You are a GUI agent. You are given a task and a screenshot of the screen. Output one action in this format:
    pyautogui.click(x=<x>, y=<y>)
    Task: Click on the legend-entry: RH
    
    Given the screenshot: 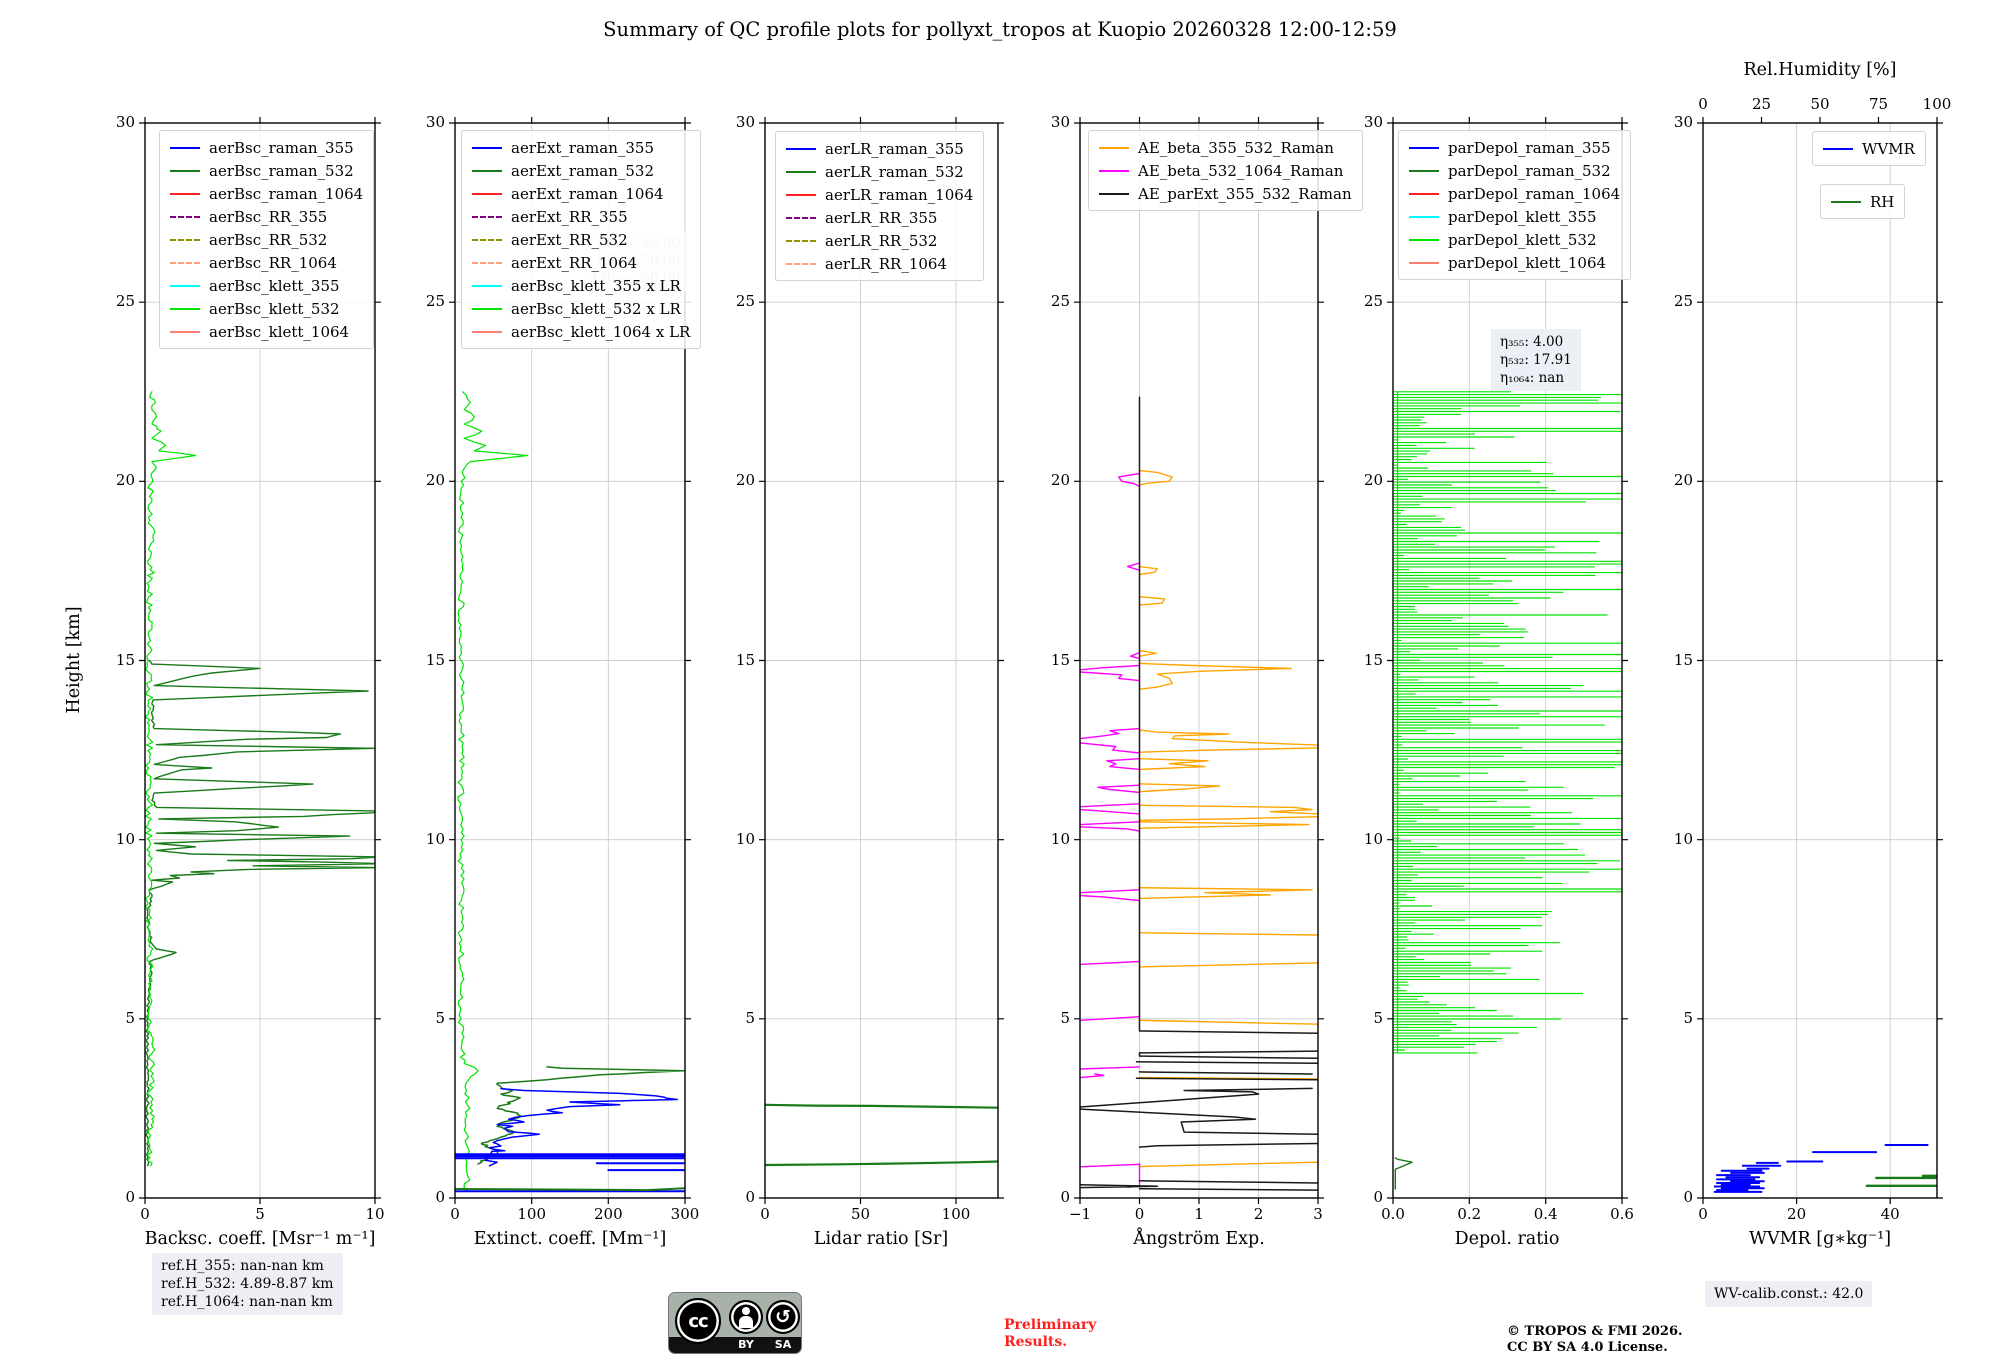 What is the action you would take?
    pyautogui.click(x=1862, y=201)
    